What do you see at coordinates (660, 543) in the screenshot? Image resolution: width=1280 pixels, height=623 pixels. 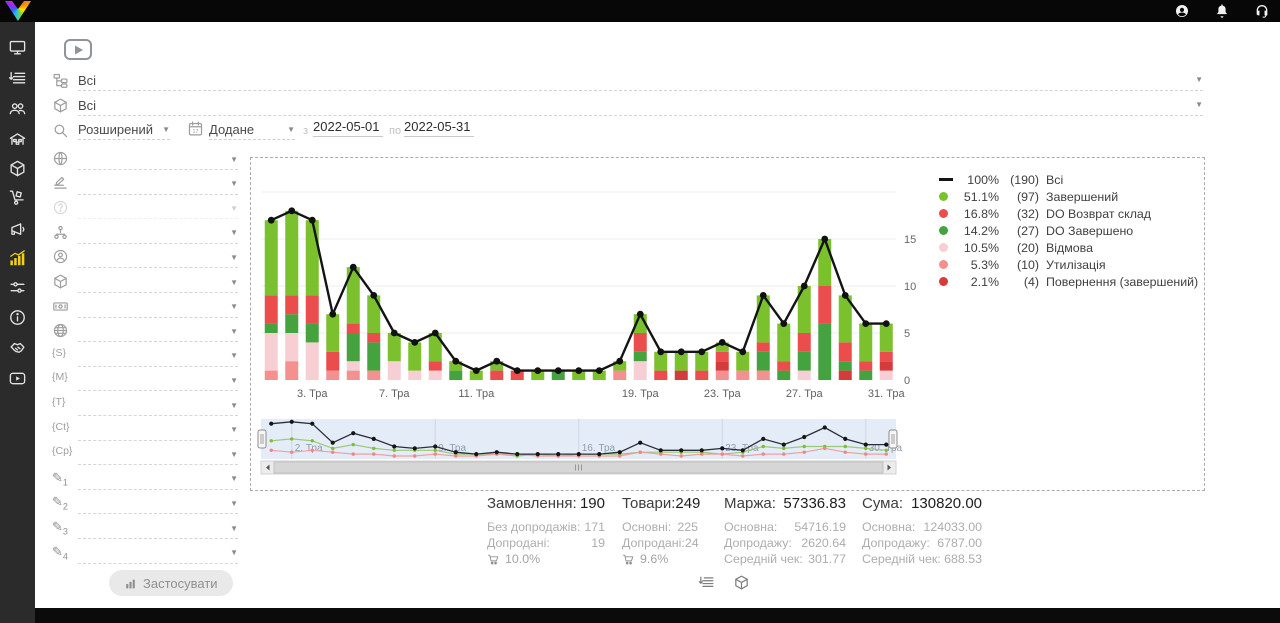 I see `stat-subrow: Допродані: 24` at bounding box center [660, 543].